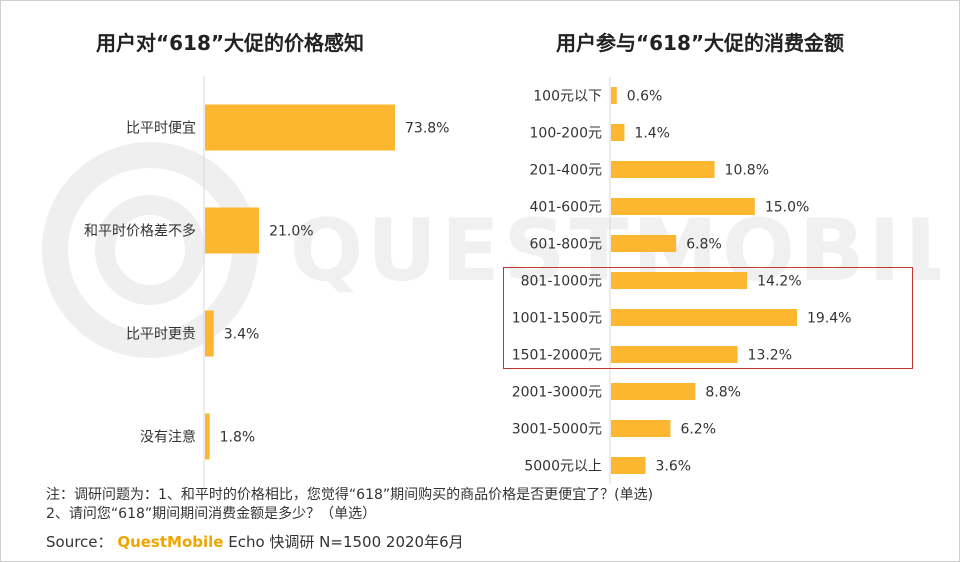 This screenshot has height=562, width=960. What do you see at coordinates (238, 438) in the screenshot?
I see `left-chart-value-label: 1.8%` at bounding box center [238, 438].